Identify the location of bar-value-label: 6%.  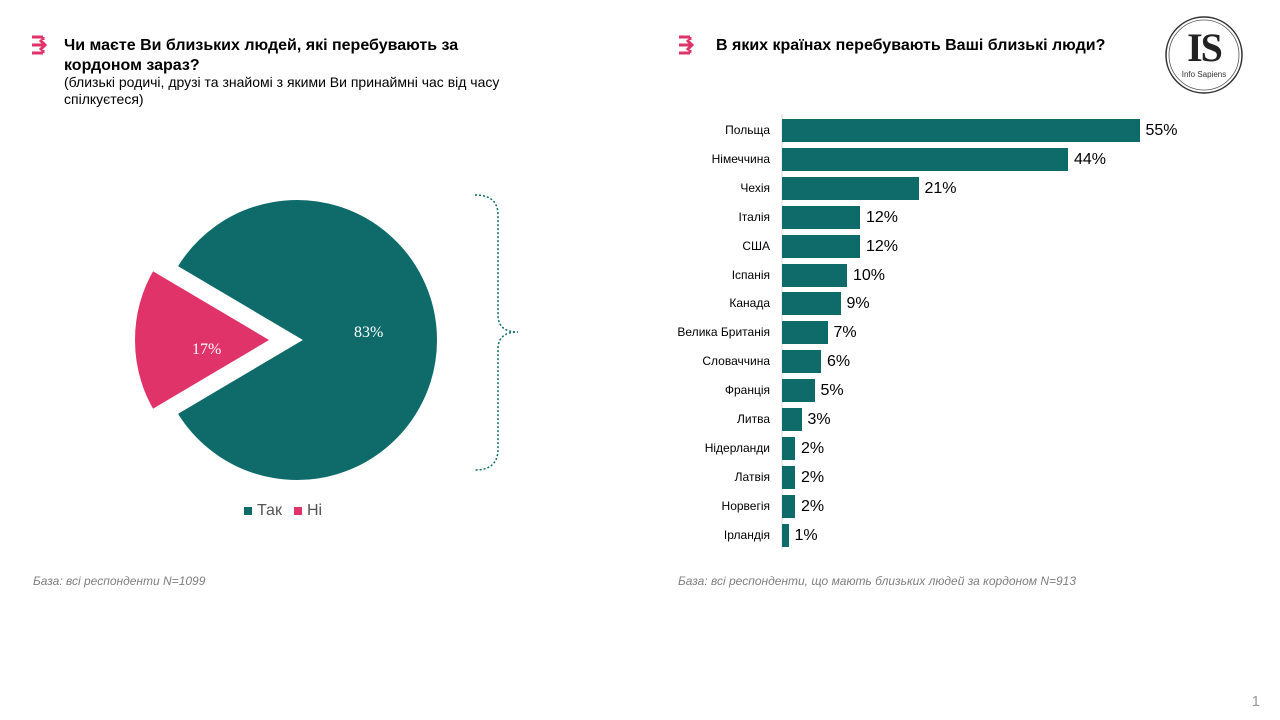
(839, 362).